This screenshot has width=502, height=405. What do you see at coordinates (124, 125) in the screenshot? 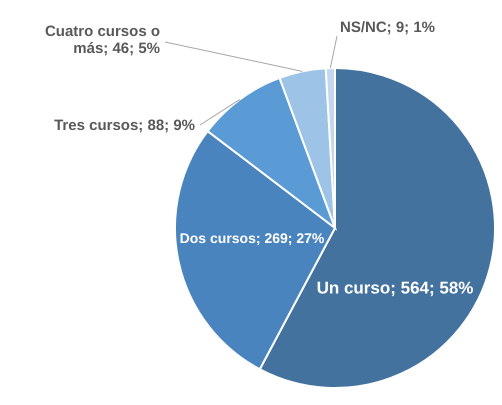
I see `slice-label: Tres cursos; 88; 9%` at bounding box center [124, 125].